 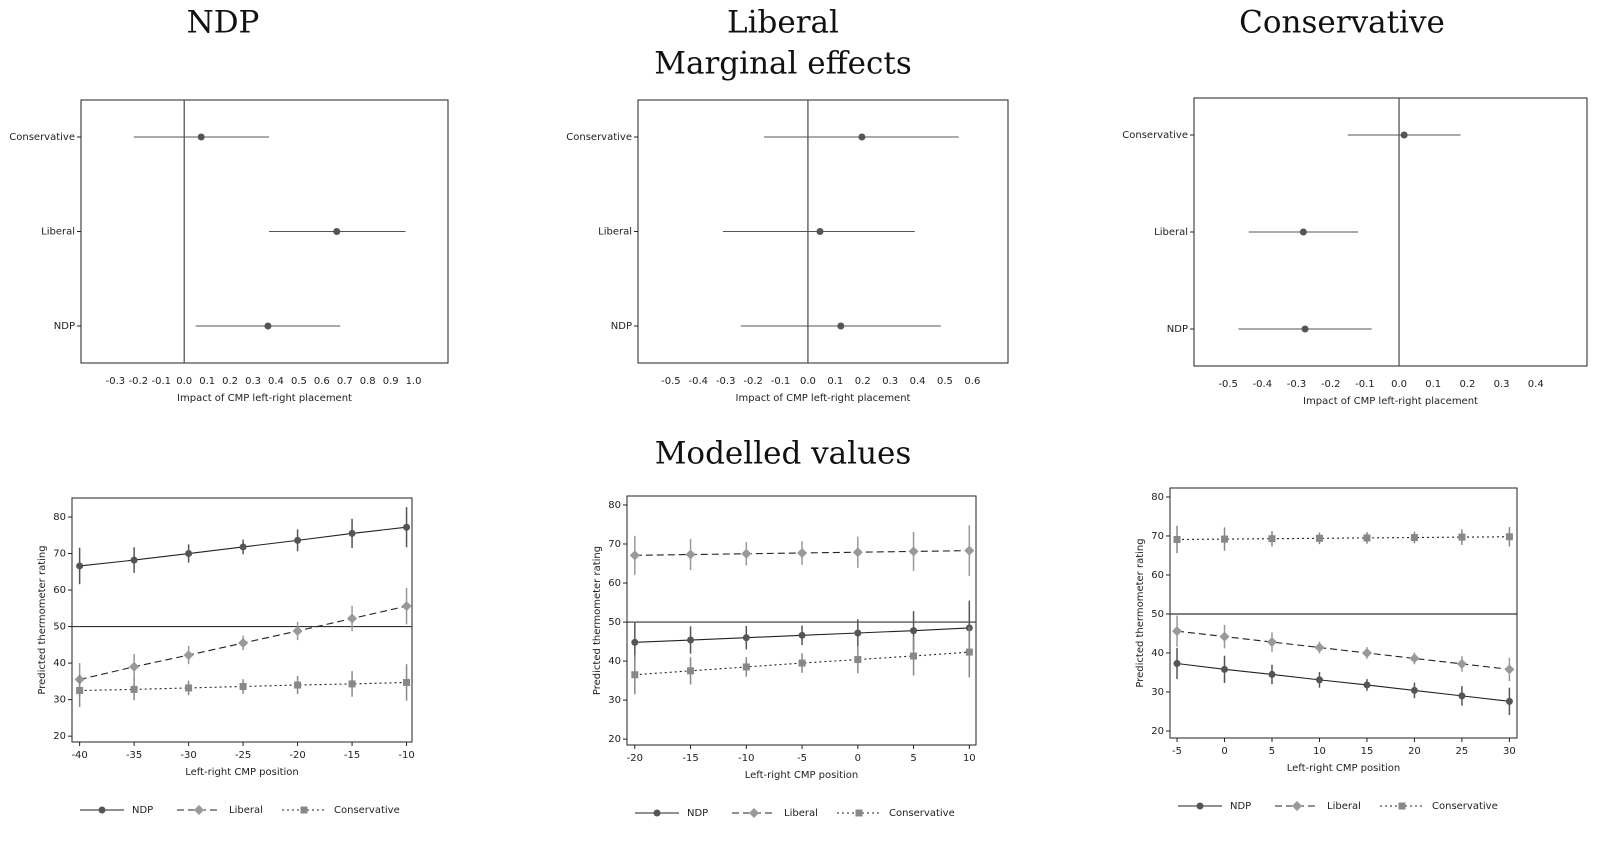 I want to click on x-tick-label: -25, so click(x=243, y=755).